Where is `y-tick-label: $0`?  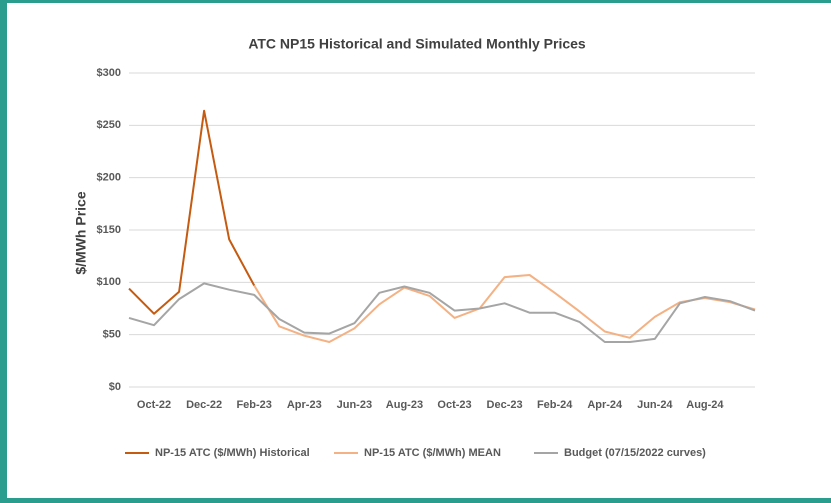 y-tick-label: $0 is located at coordinates (115, 387).